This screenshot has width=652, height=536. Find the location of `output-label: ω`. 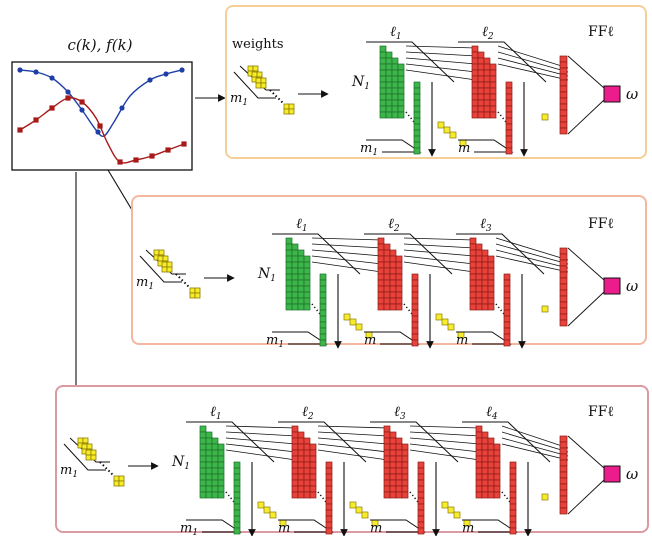

output-label: ω is located at coordinates (632, 94).